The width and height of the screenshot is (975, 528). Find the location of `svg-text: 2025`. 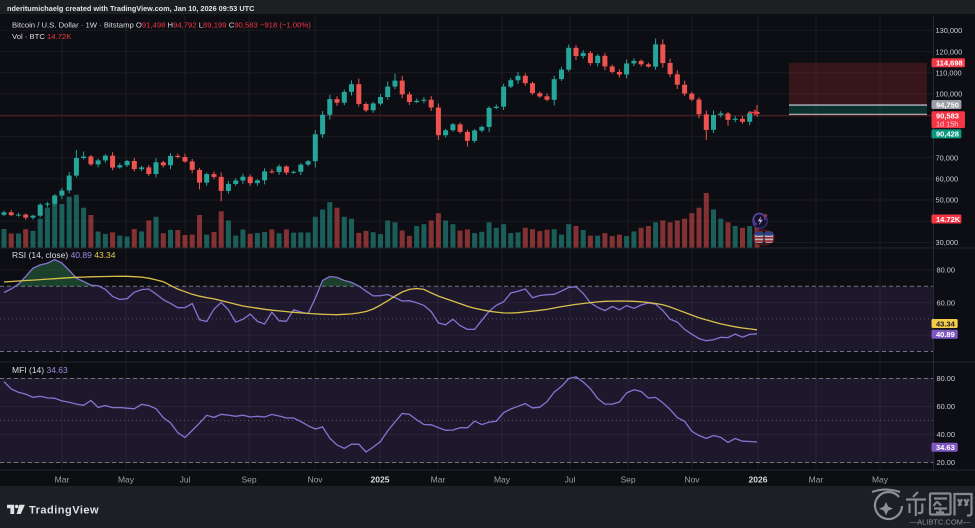

svg-text: 2025 is located at coordinates (380, 480).